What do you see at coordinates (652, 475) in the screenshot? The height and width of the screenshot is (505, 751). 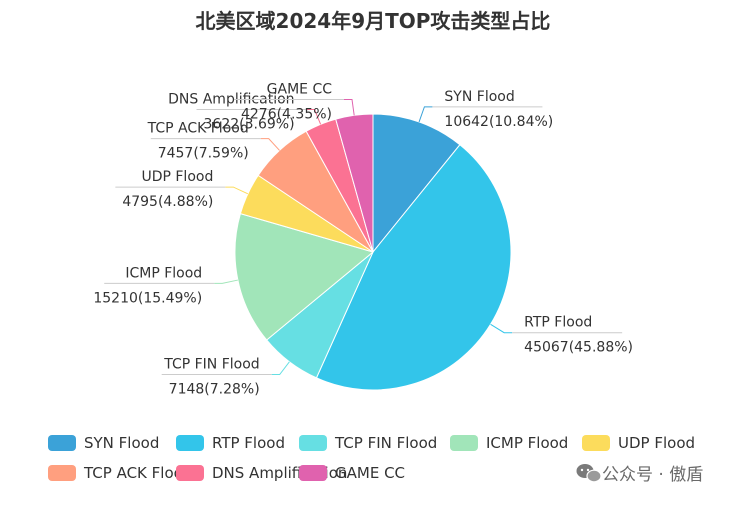 I see `watermark-text: 公众号 · 傲盾` at bounding box center [652, 475].